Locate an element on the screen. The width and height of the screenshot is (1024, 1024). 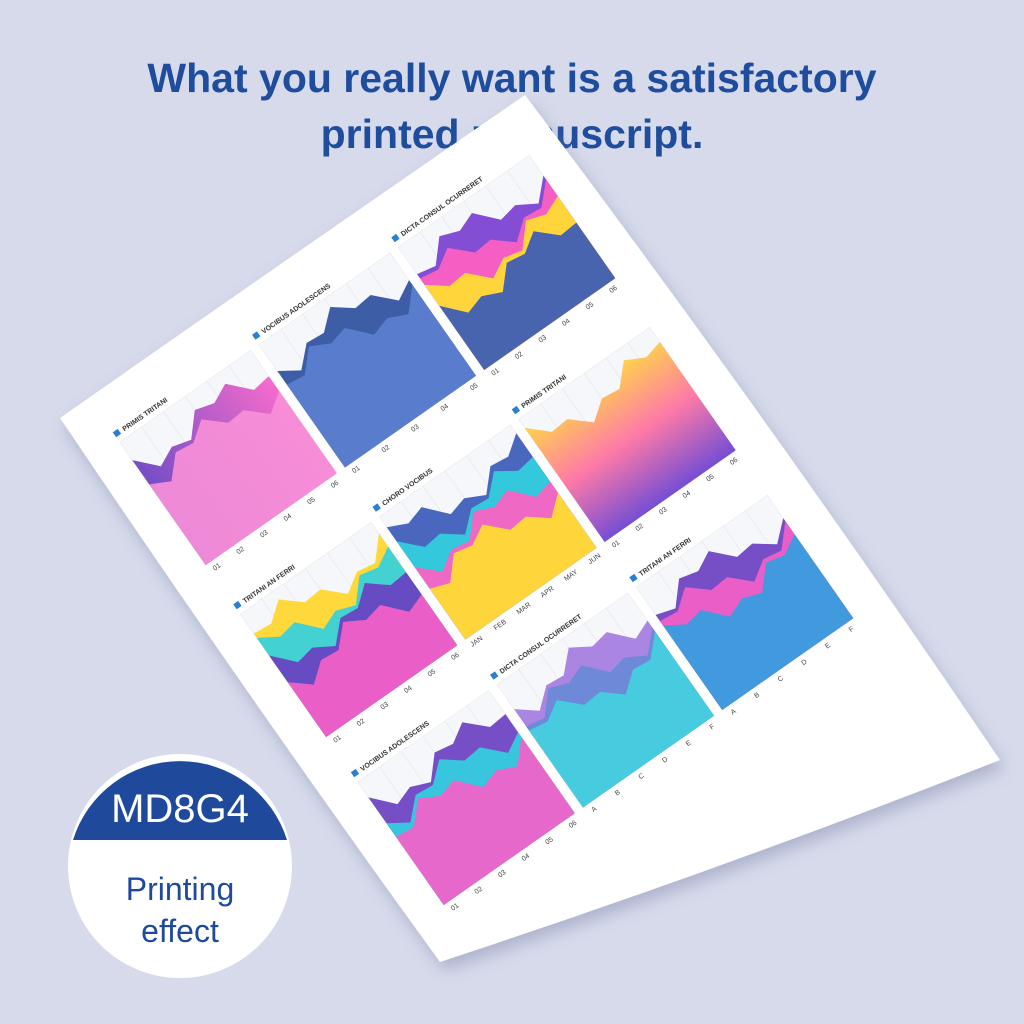
headline: What you really want is a satisfactory is located at coordinates (511, 78).